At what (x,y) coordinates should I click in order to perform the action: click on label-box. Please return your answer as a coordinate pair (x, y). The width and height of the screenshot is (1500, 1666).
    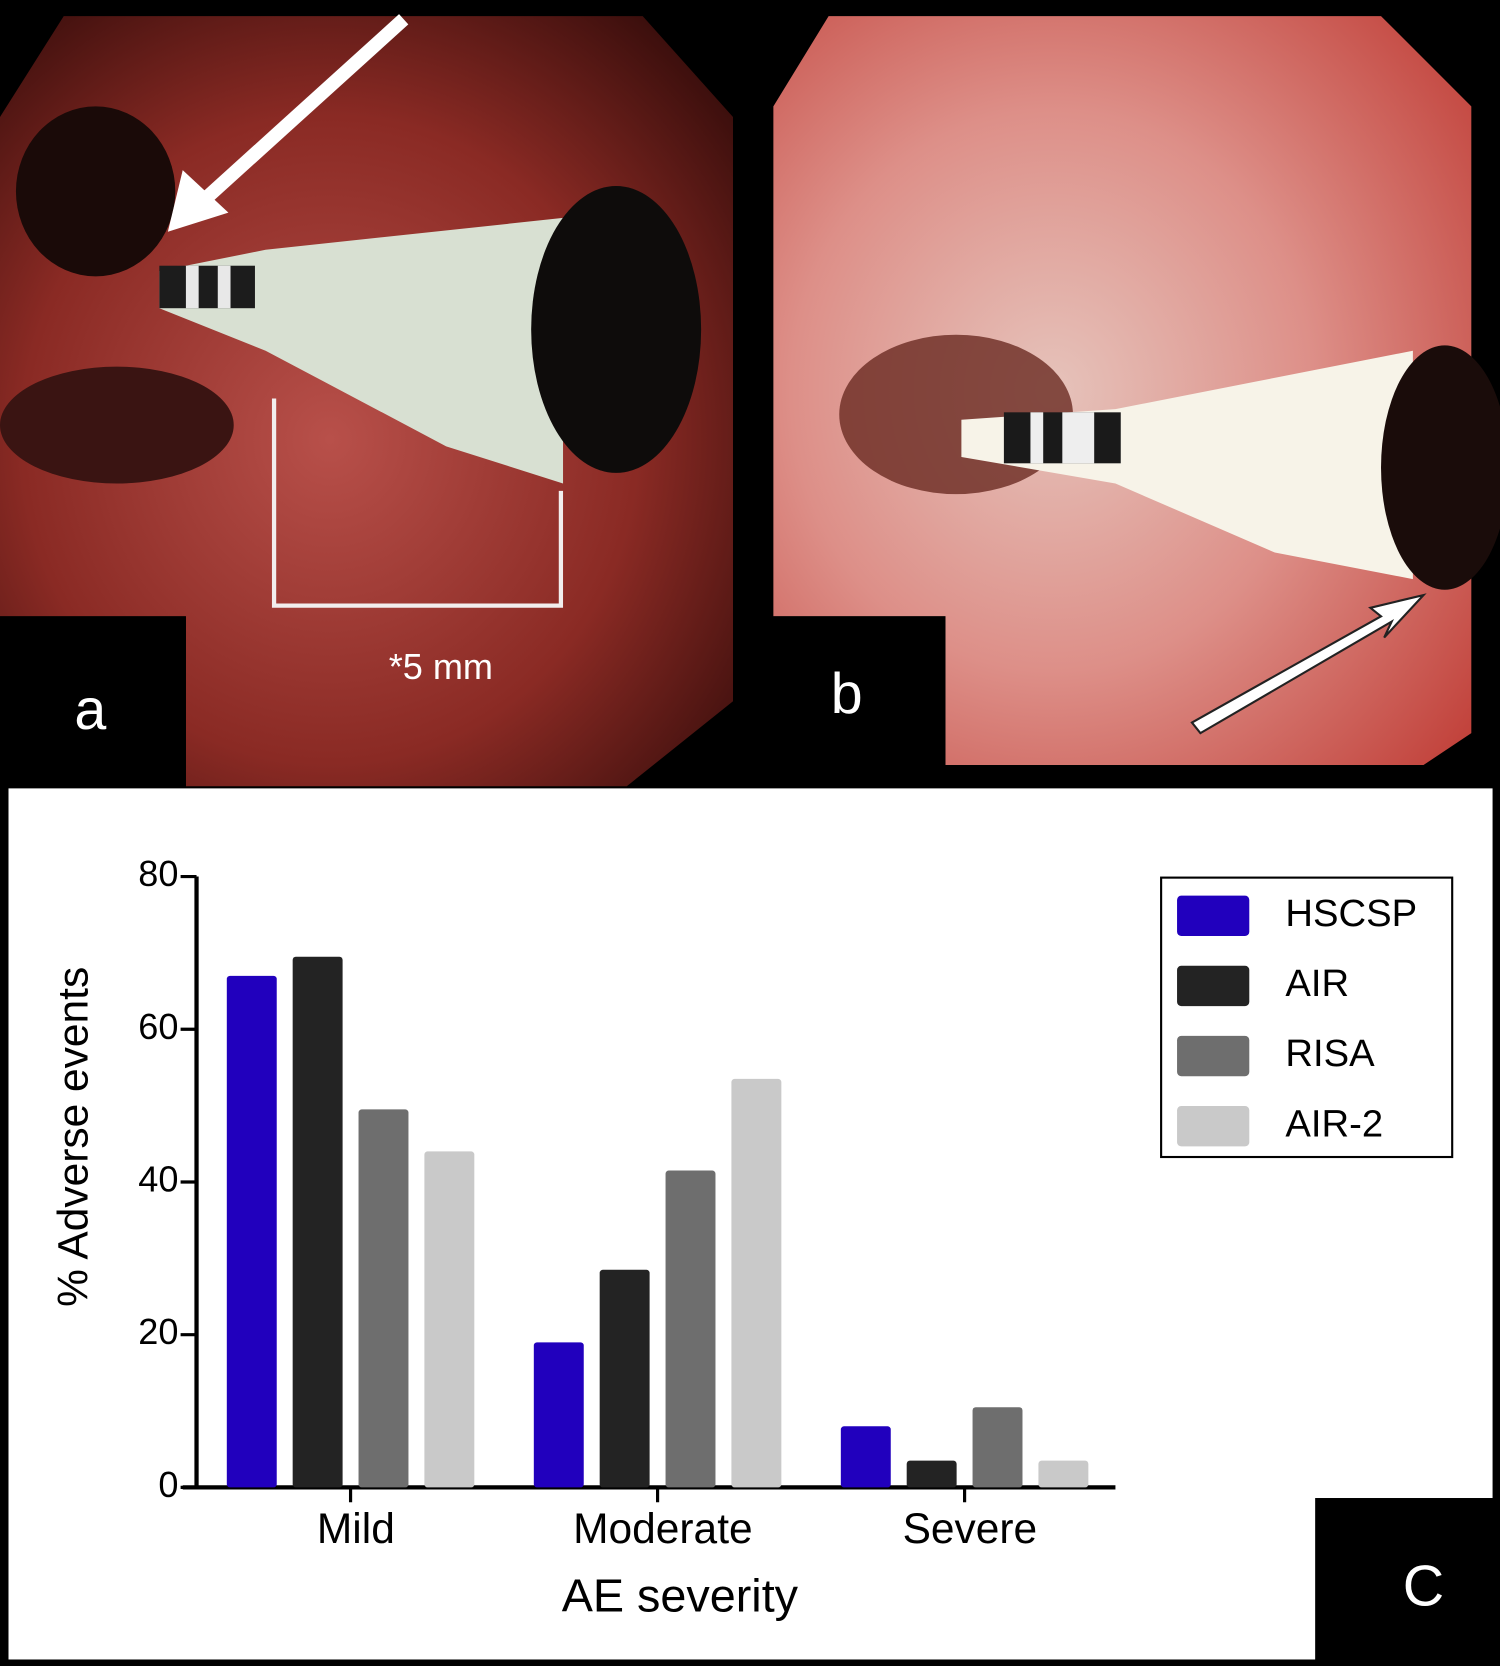
    Looking at the image, I should click on (1407, 1582).